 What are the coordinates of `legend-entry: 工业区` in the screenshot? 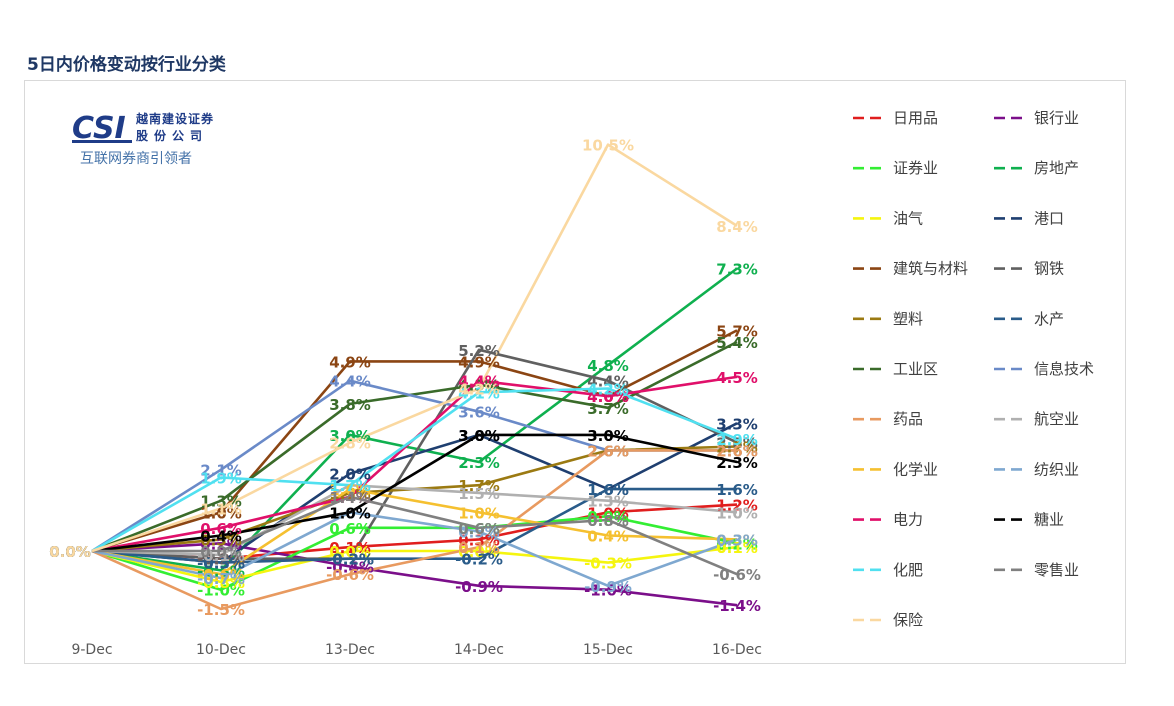 It's located at (915, 369).